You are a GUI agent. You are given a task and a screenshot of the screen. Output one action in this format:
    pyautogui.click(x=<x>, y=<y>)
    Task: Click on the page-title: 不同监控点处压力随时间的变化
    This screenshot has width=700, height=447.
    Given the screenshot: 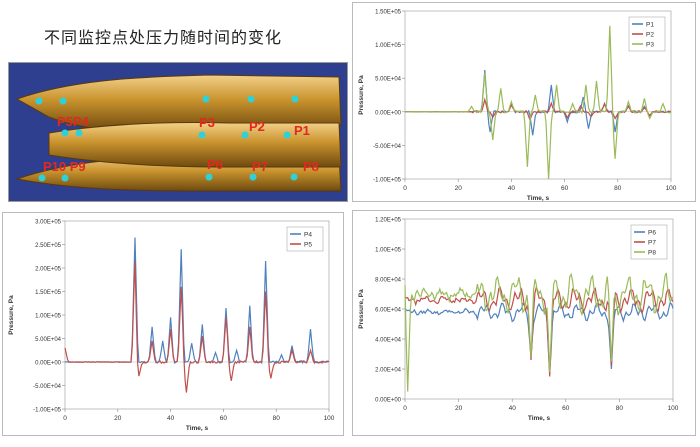 What is the action you would take?
    pyautogui.click(x=163, y=37)
    